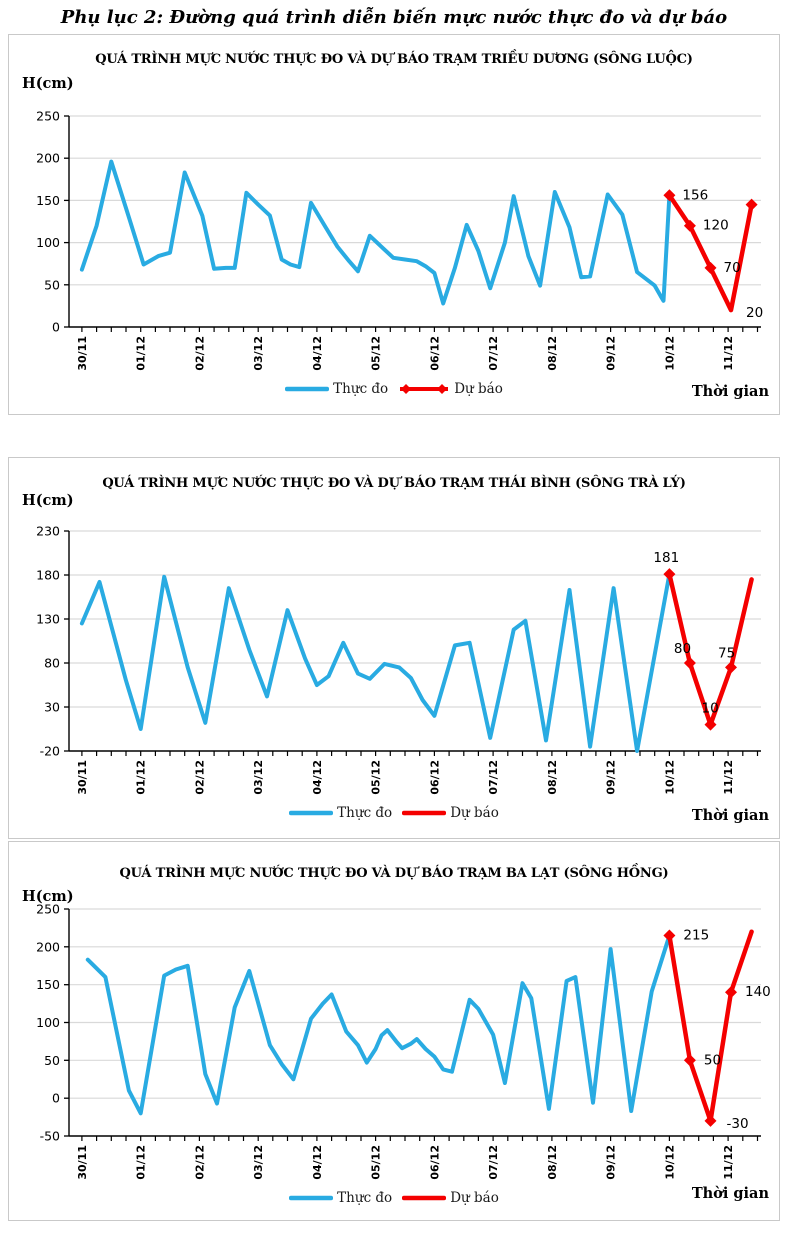 The width and height of the screenshot is (788, 1235). What do you see at coordinates (317, 1162) in the screenshot?
I see `svg-text: 04/12` at bounding box center [317, 1162].